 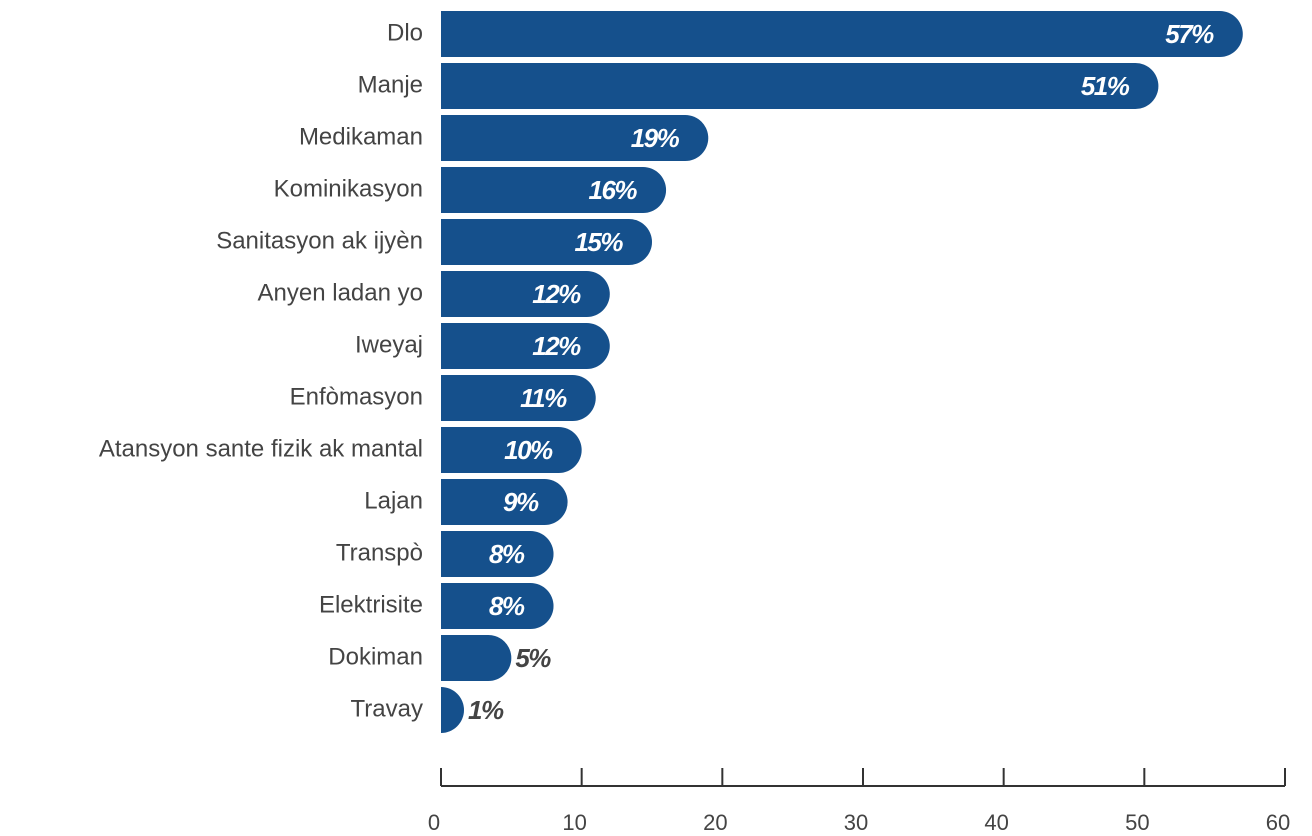 What do you see at coordinates (348, 188) in the screenshot?
I see `category-label: Kominikasyon` at bounding box center [348, 188].